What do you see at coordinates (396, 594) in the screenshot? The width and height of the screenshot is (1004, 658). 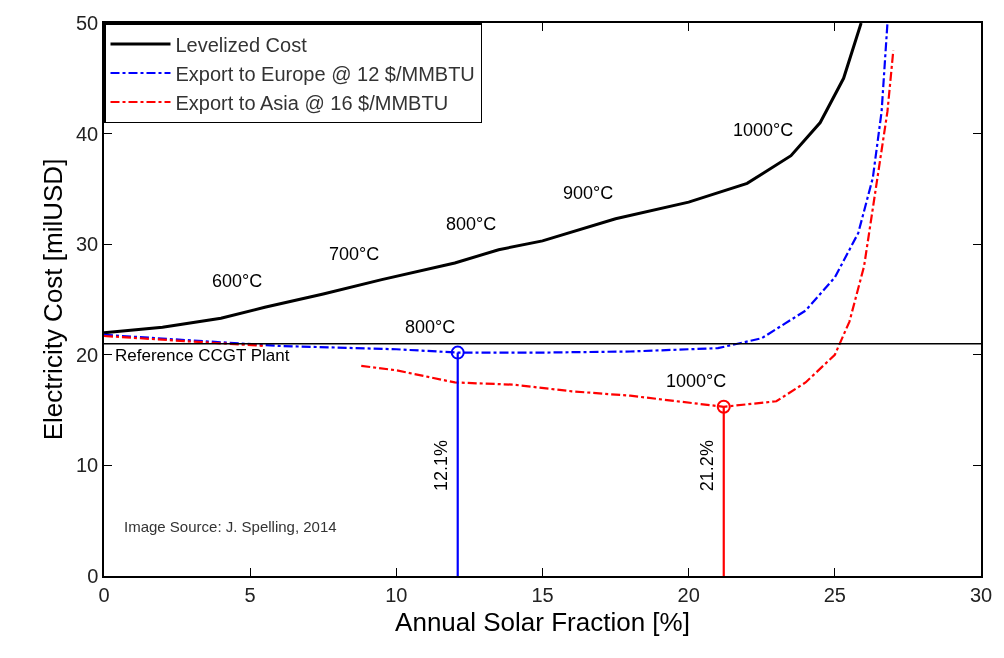 I see `x-tick-label: 10` at bounding box center [396, 594].